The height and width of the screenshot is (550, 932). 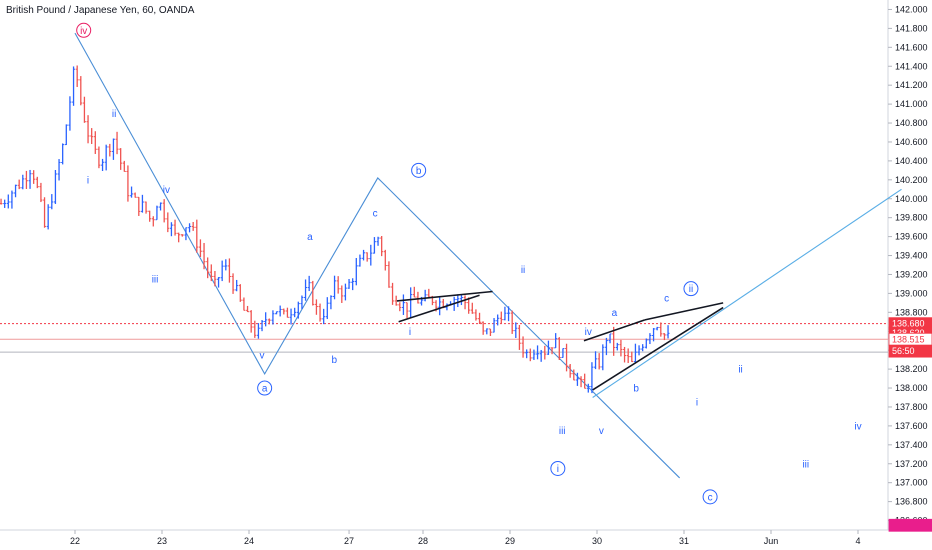 What do you see at coordinates (911, 9) in the screenshot?
I see `y-tick-label: 142.000` at bounding box center [911, 9].